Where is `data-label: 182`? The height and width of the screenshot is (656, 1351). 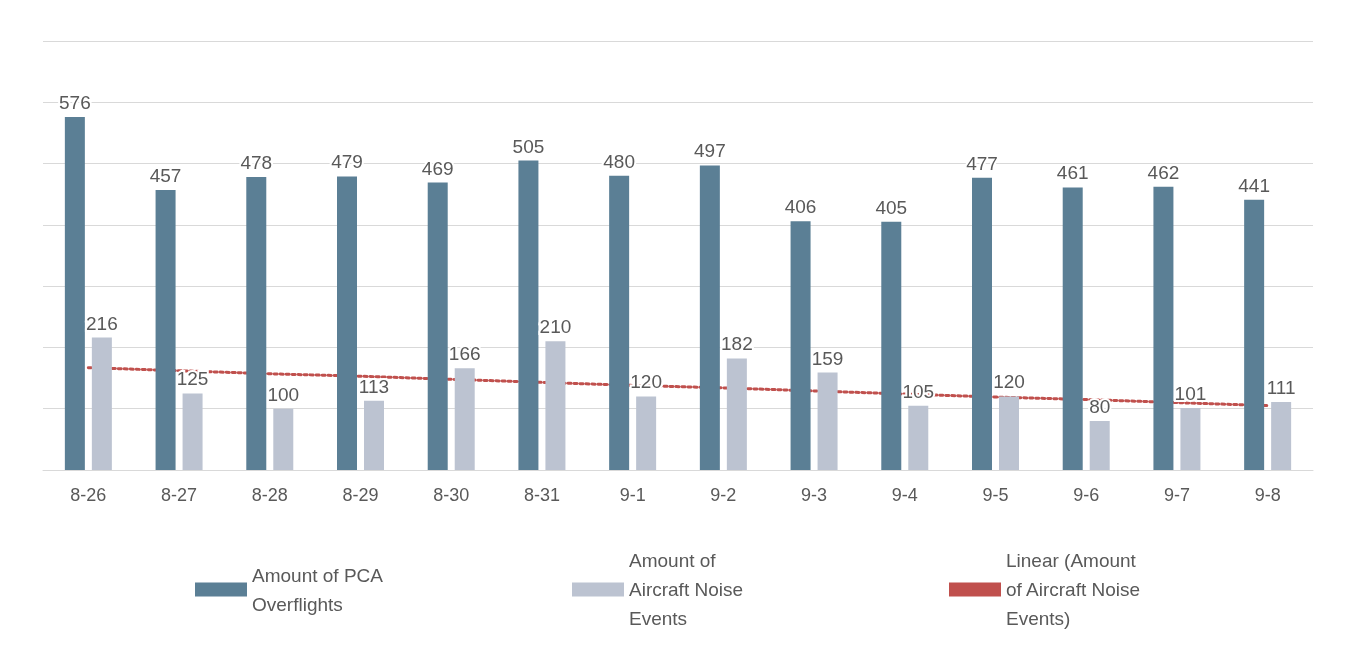
data-label: 182 is located at coordinates (737, 344).